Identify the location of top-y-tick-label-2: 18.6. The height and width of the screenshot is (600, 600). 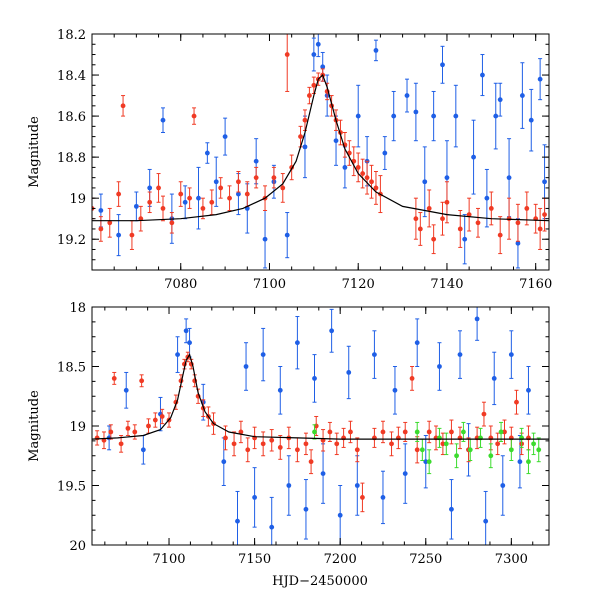
(71, 117).